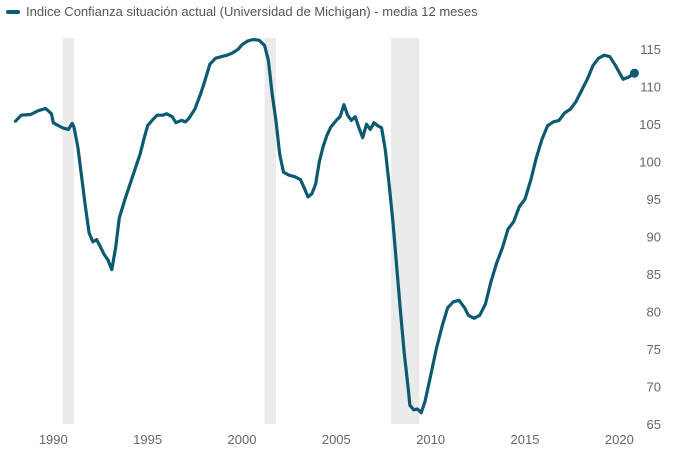 The width and height of the screenshot is (680, 464). What do you see at coordinates (53, 439) in the screenshot?
I see `x-tick-label: 1990` at bounding box center [53, 439].